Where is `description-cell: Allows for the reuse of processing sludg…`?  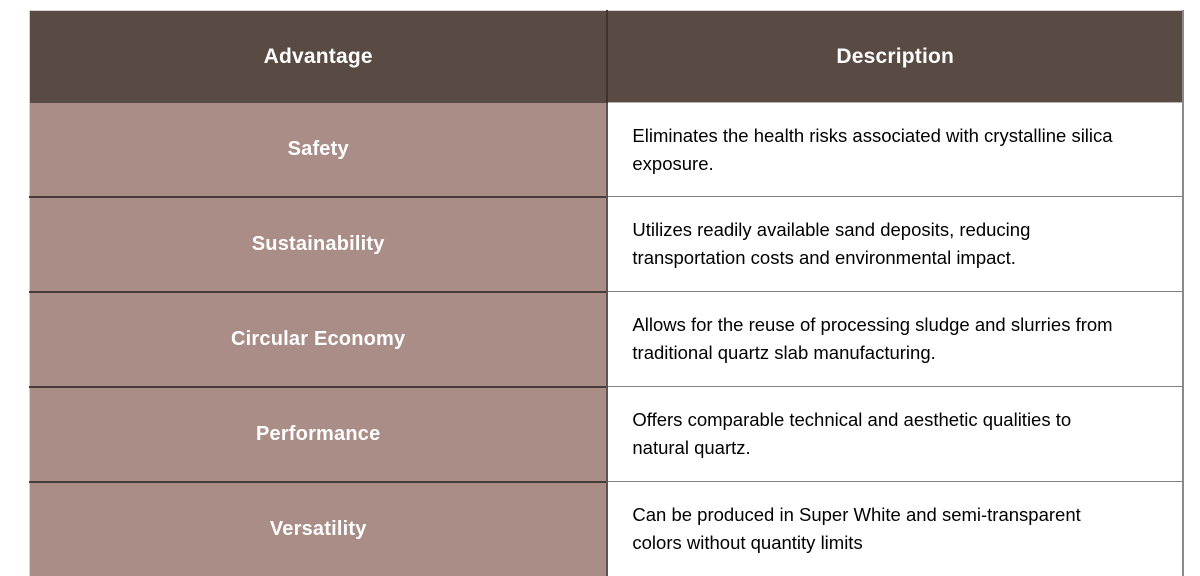
description-cell: Allows for the reuse of processing sludg… is located at coordinates (894, 339).